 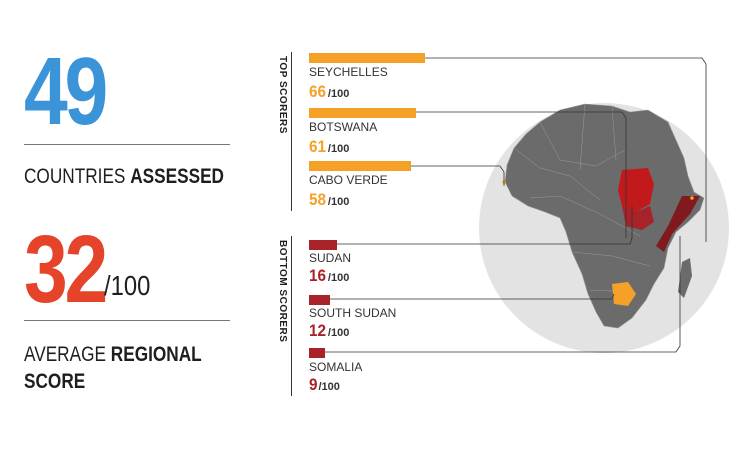 I want to click on countries-label-bold: ASSESSED, so click(x=177, y=176).